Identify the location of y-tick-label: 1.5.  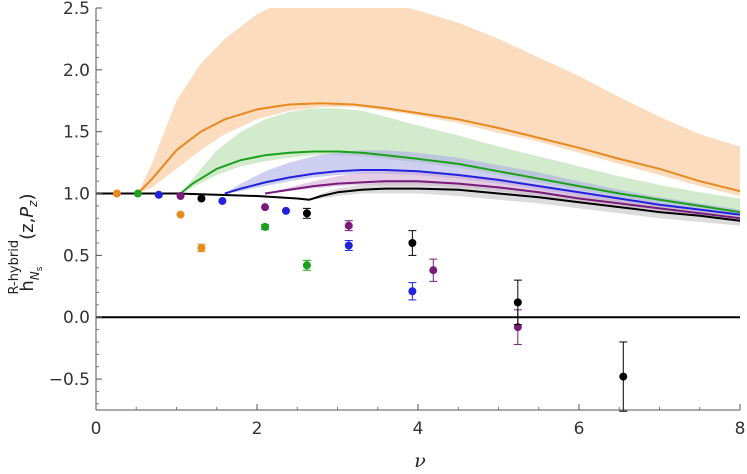
(76, 133).